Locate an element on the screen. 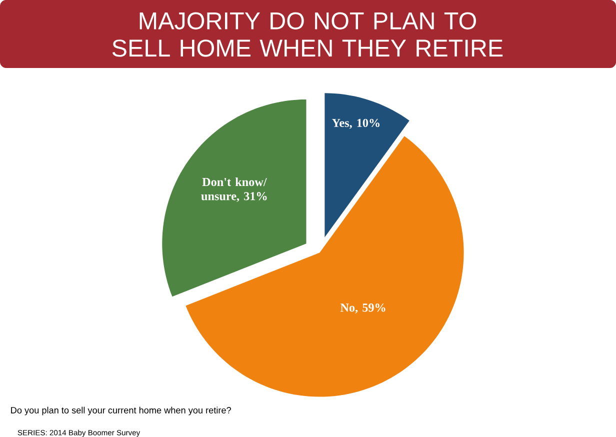 The height and width of the screenshot is (437, 616). chart-title: MAJORITY DO NOT PLAN TO SELL HOME WHEN THEY RETIRE is located at coordinates (307, 34).